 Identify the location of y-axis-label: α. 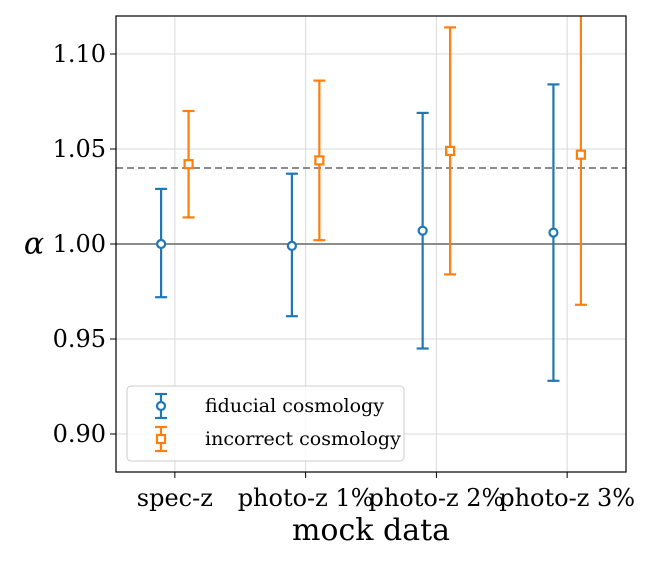
(34, 244).